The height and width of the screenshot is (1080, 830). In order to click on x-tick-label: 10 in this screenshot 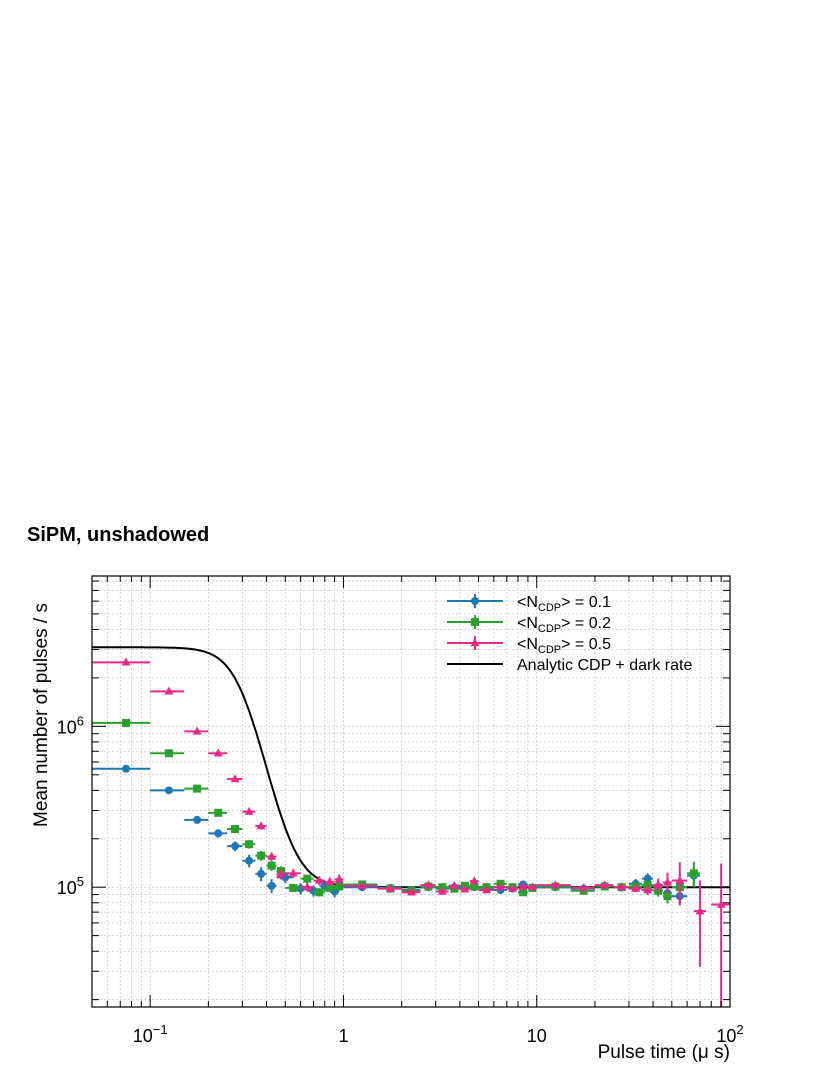, I will do `click(537, 1036)`.